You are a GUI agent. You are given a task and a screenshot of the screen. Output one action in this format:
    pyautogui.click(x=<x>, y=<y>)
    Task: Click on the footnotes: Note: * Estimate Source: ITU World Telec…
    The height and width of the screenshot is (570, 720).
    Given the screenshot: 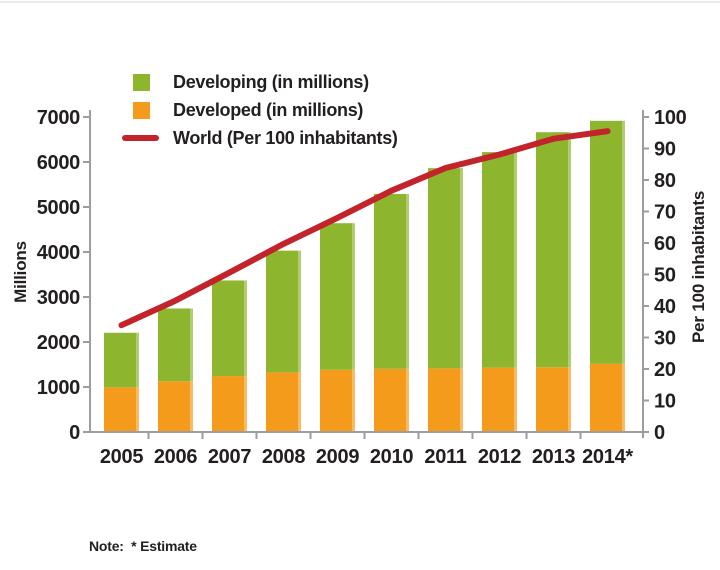 What is the action you would take?
    pyautogui.click(x=294, y=528)
    